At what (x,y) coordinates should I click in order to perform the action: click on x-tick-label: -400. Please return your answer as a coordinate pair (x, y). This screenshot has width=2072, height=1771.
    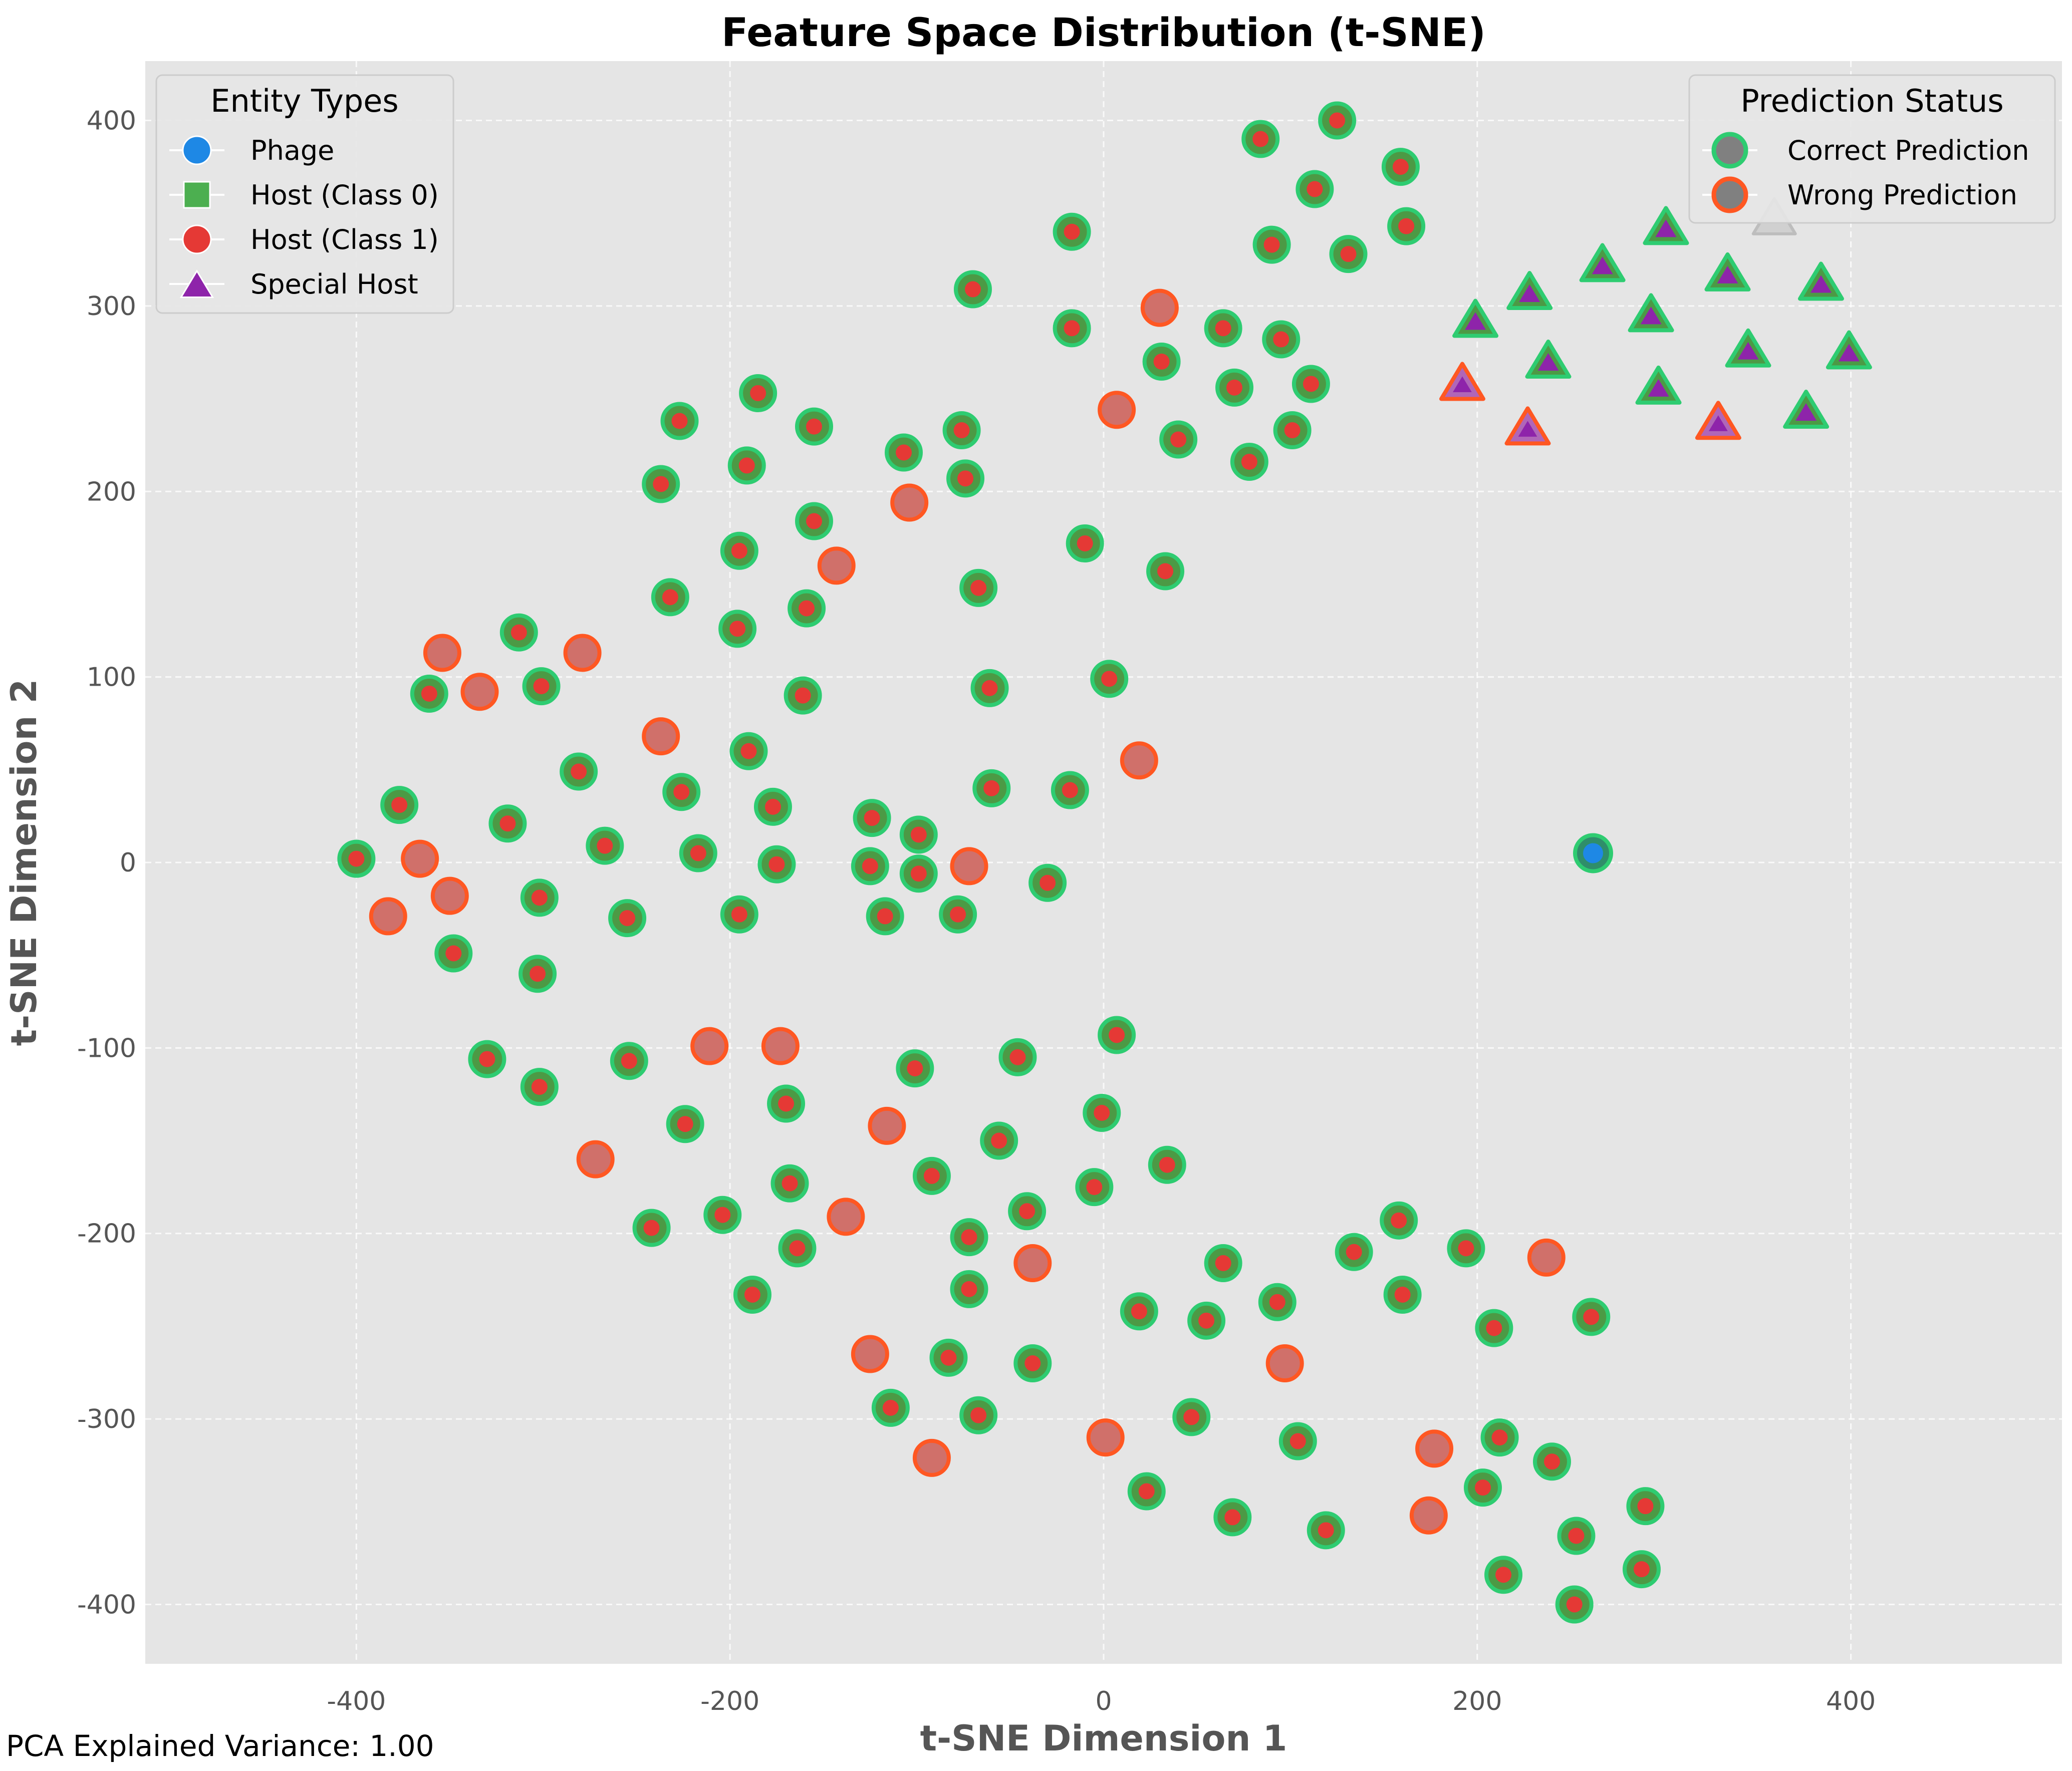
    Looking at the image, I should click on (356, 1701).